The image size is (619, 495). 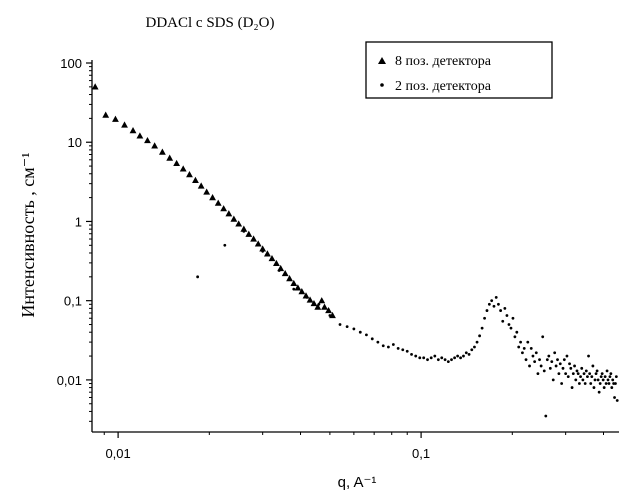 What do you see at coordinates (210, 23) in the screenshot?
I see `chart-title: DDACl c SDS (D₂O)` at bounding box center [210, 23].